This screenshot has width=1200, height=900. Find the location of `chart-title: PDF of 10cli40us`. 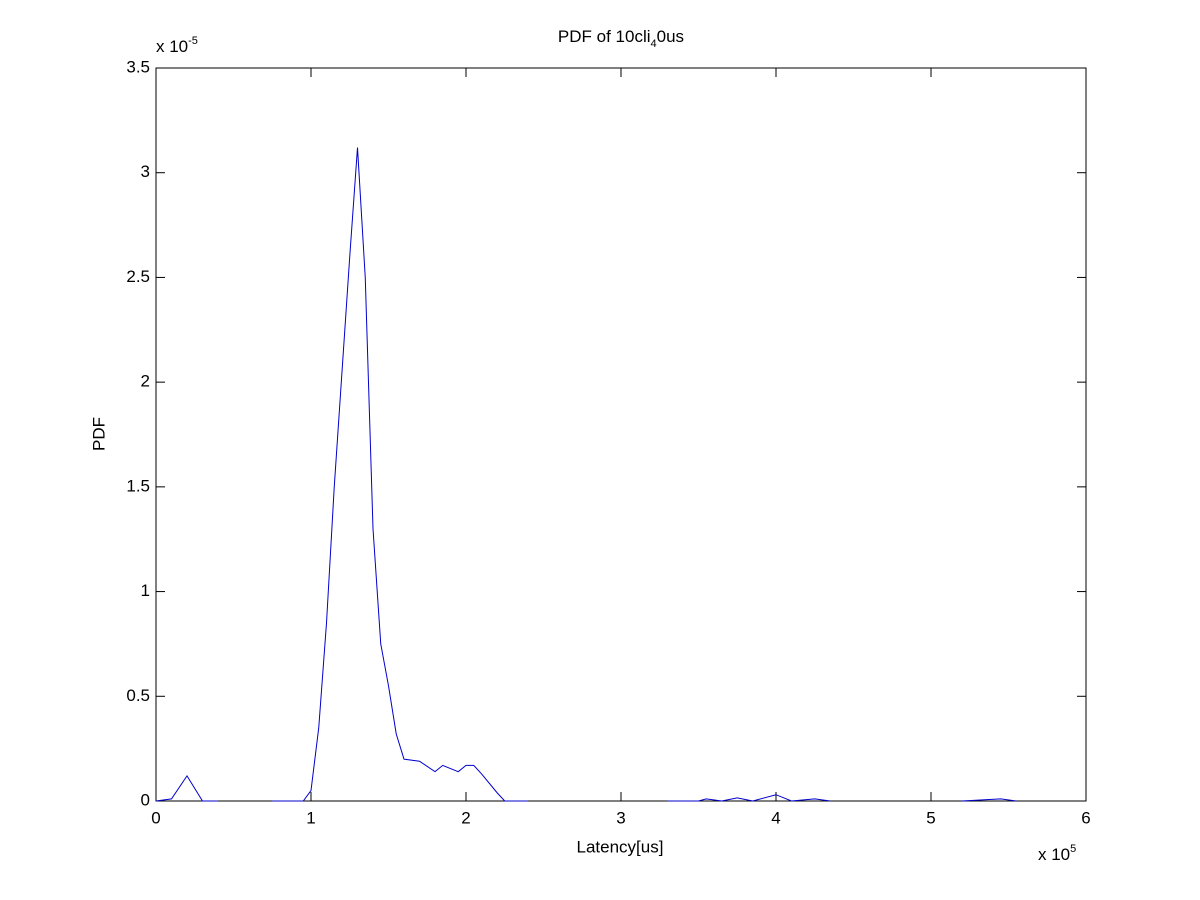

chart-title: PDF of 10cli40us is located at coordinates (621, 38).